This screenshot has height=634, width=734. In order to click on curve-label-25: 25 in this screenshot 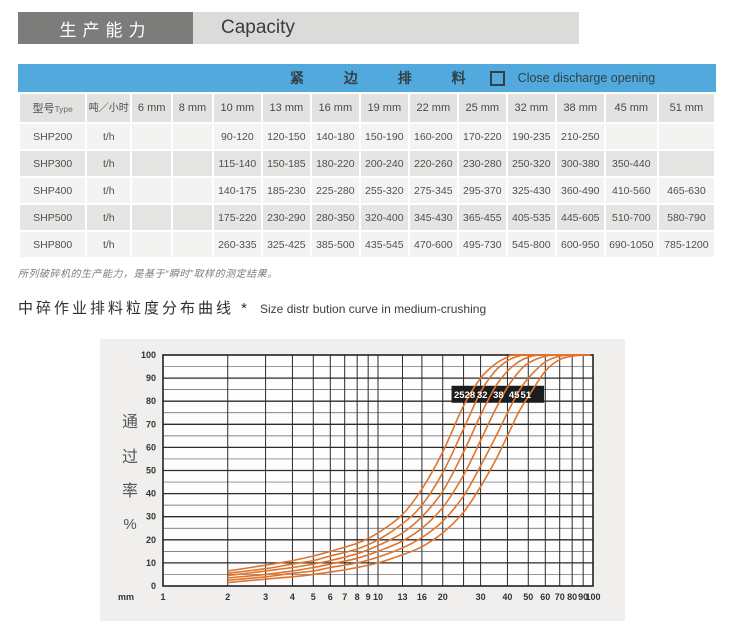, I will do `click(459, 395)`.